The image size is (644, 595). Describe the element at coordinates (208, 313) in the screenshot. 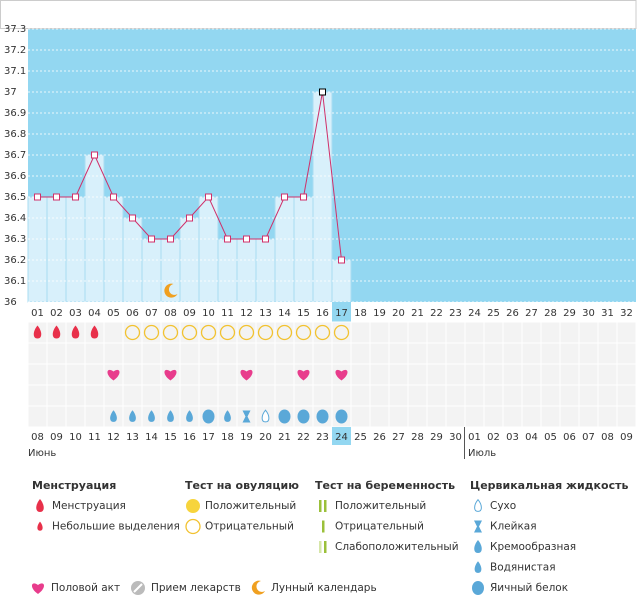

I see `day-label: 10` at that location.